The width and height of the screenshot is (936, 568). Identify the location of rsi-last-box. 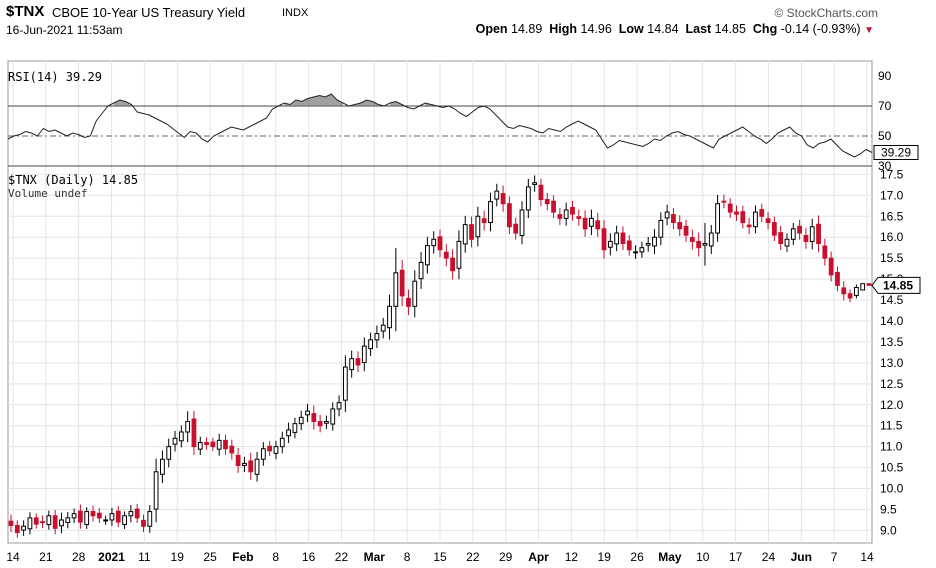
(896, 152).